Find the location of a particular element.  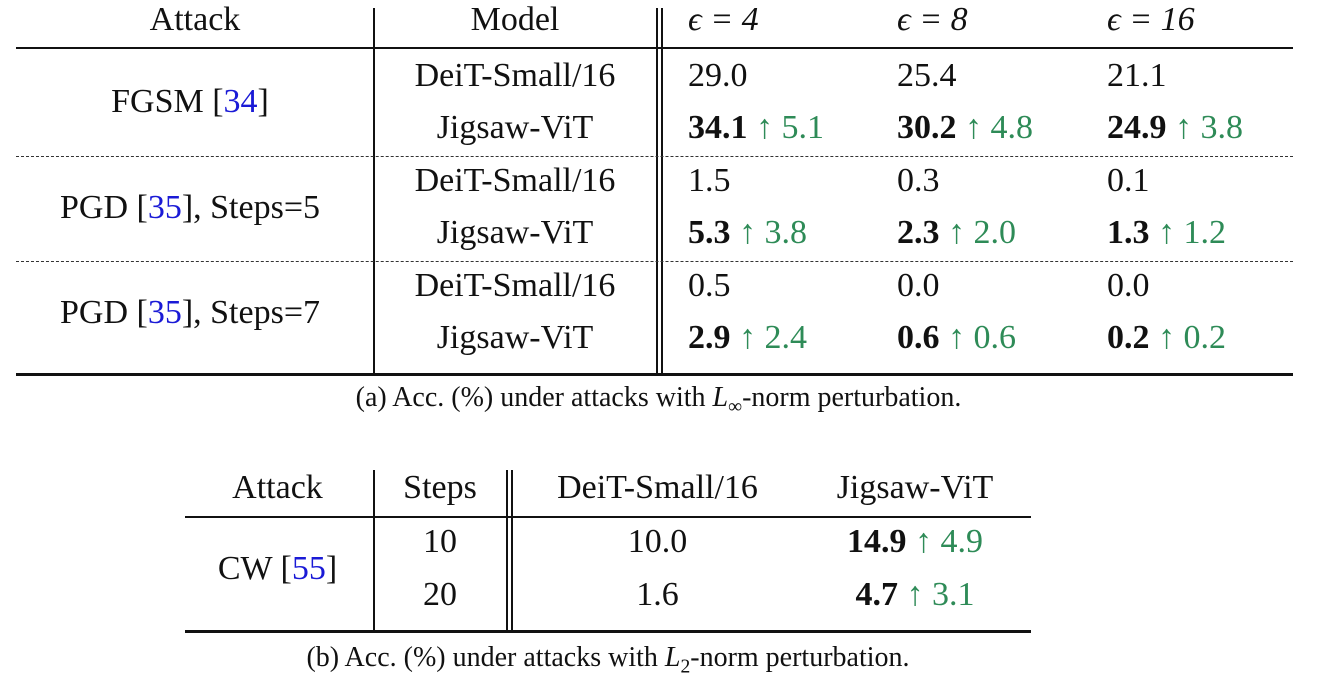

value-cell: 25.4 is located at coordinates (927, 75).